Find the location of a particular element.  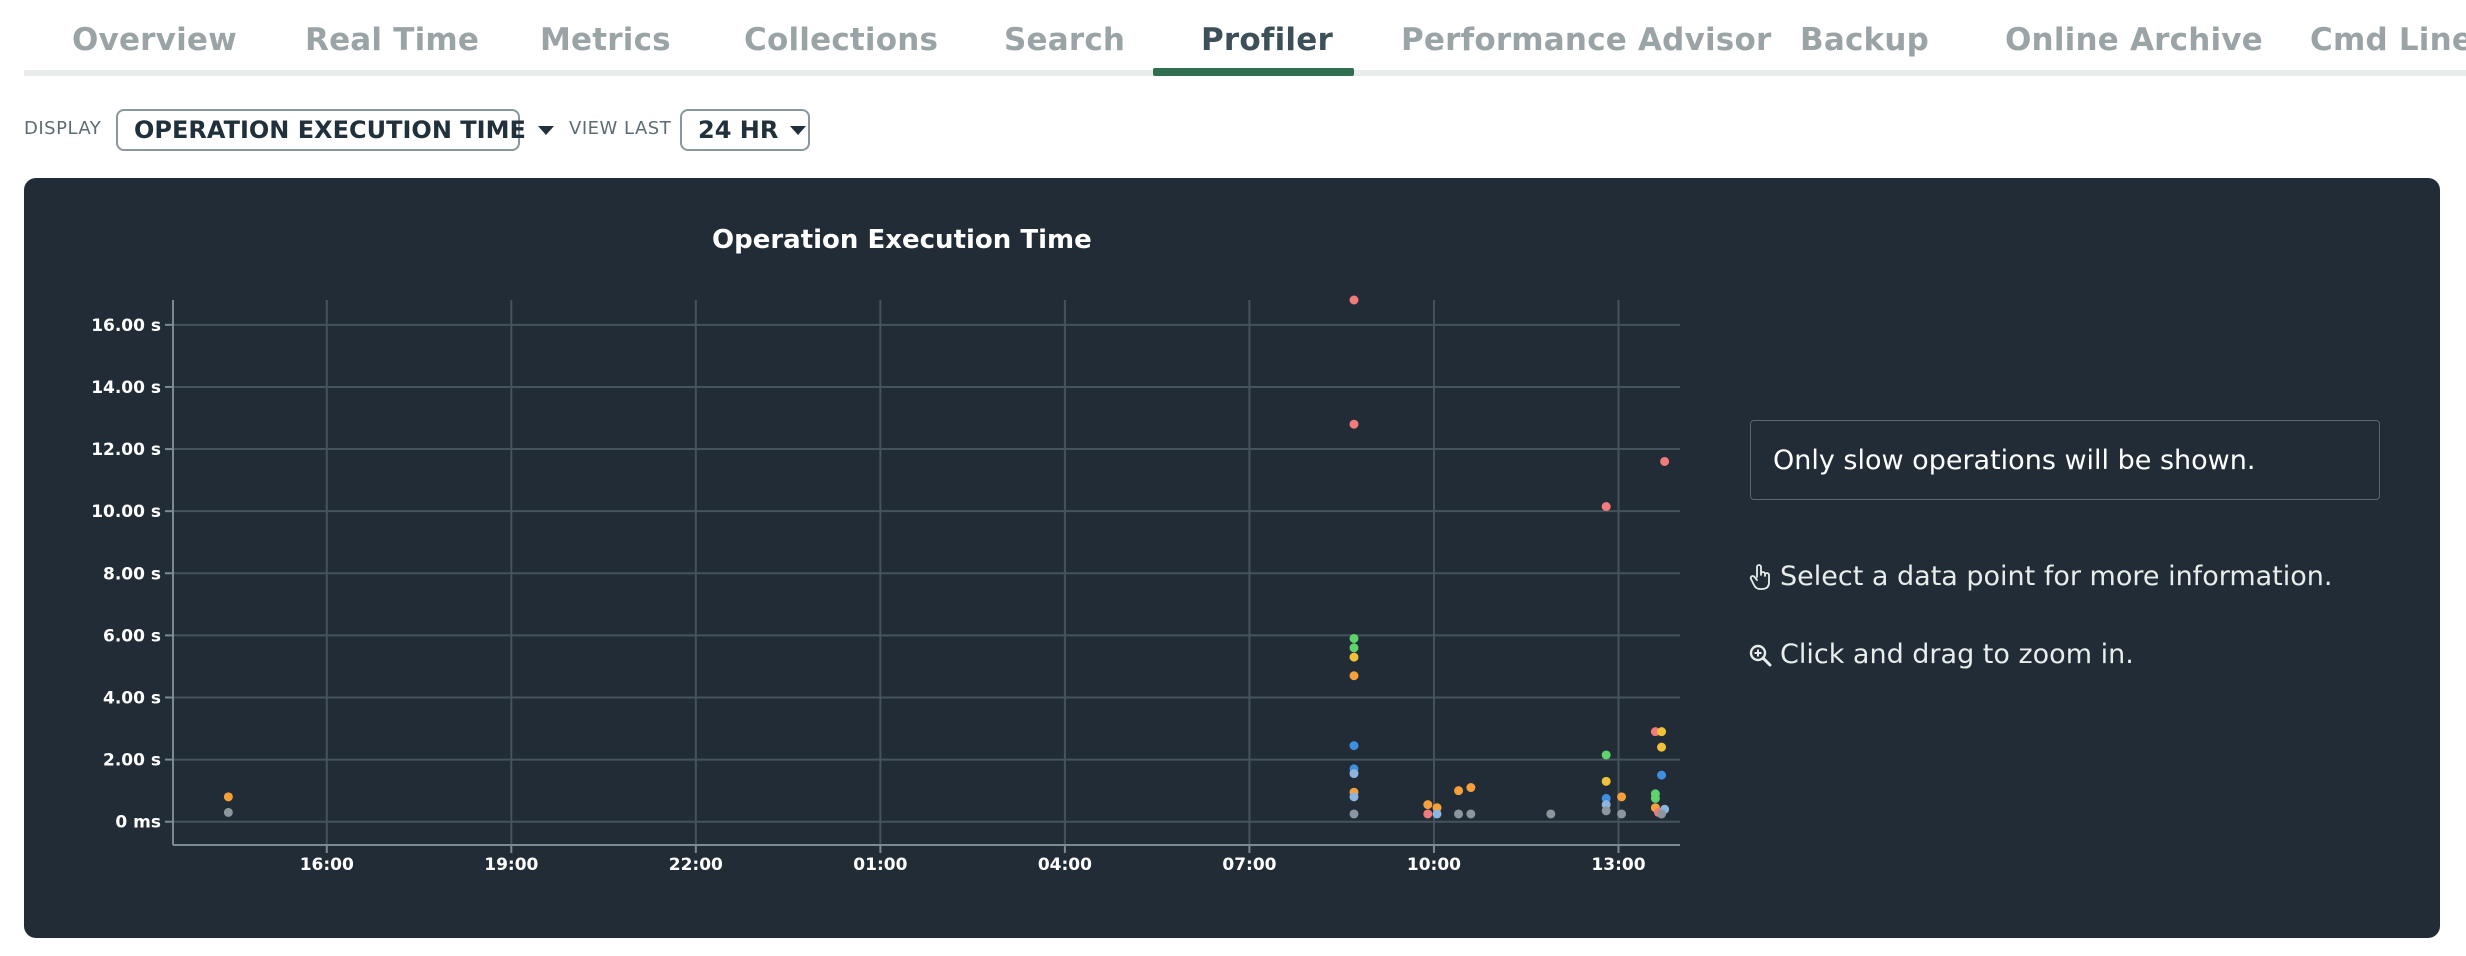

x-tick-label: 22:00 is located at coordinates (696, 865).